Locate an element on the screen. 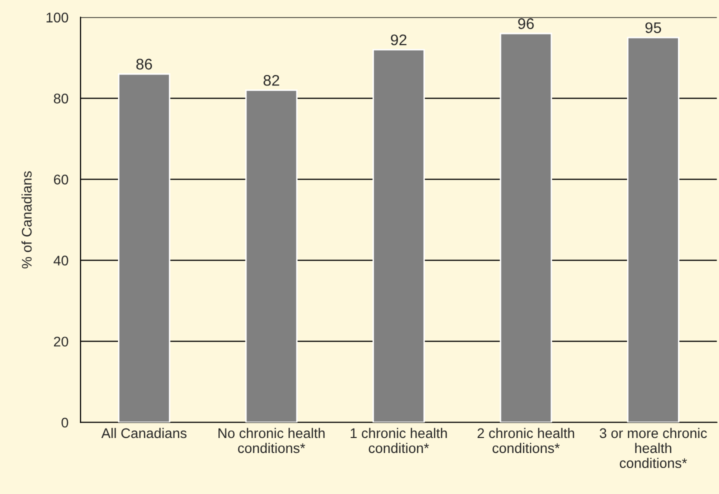 This screenshot has height=494, width=719. y-axis-title: % of Canadians is located at coordinates (26, 219).